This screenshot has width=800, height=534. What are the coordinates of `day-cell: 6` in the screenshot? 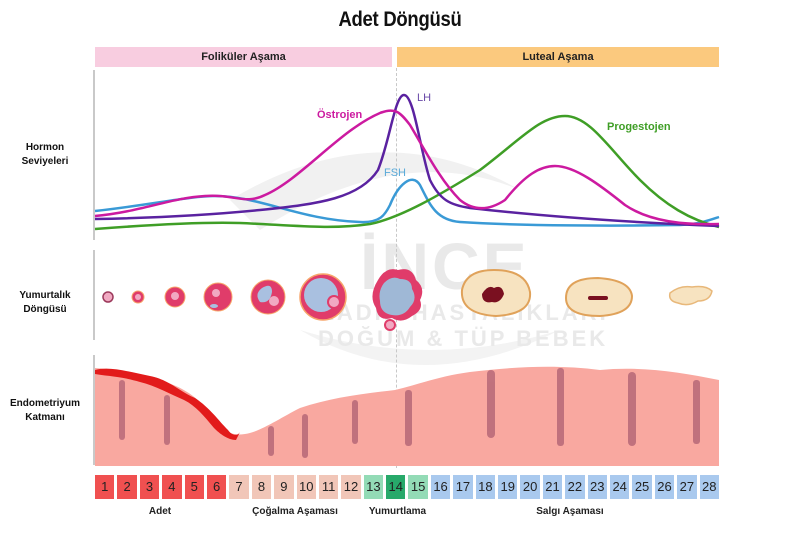 It's located at (216, 487).